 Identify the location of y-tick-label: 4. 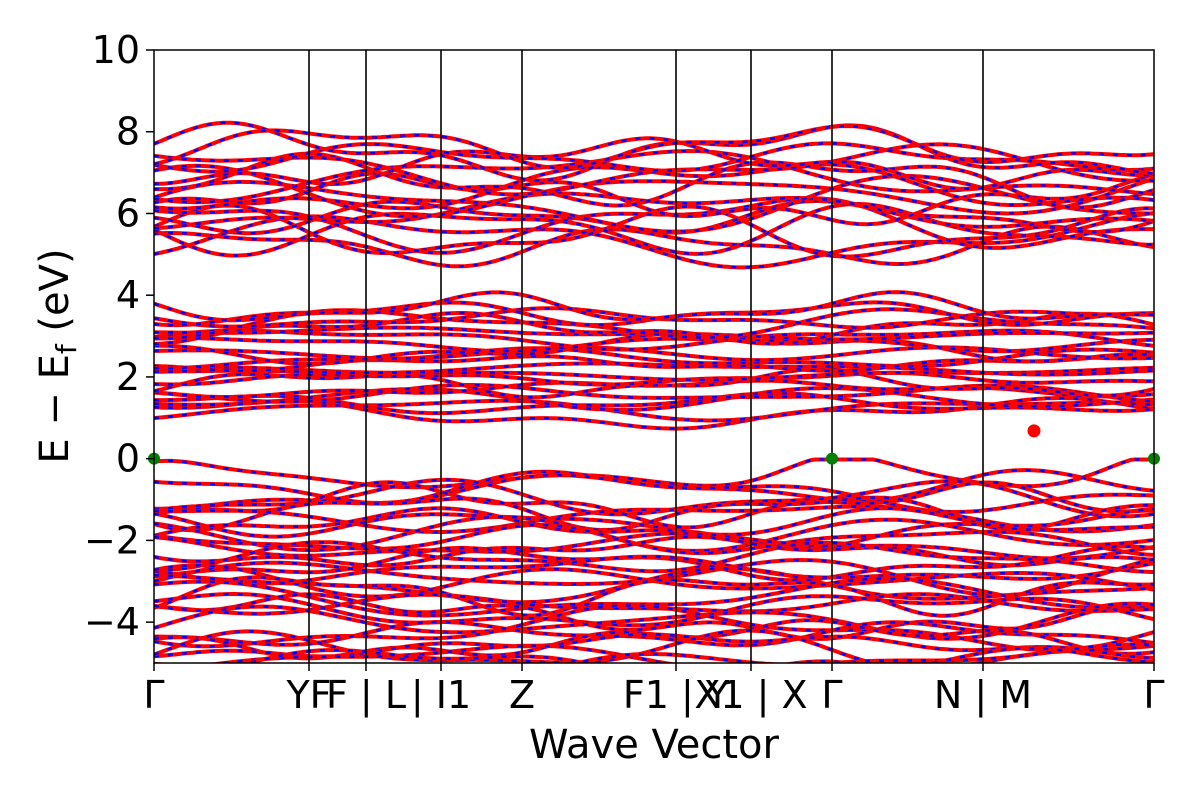
(128, 295).